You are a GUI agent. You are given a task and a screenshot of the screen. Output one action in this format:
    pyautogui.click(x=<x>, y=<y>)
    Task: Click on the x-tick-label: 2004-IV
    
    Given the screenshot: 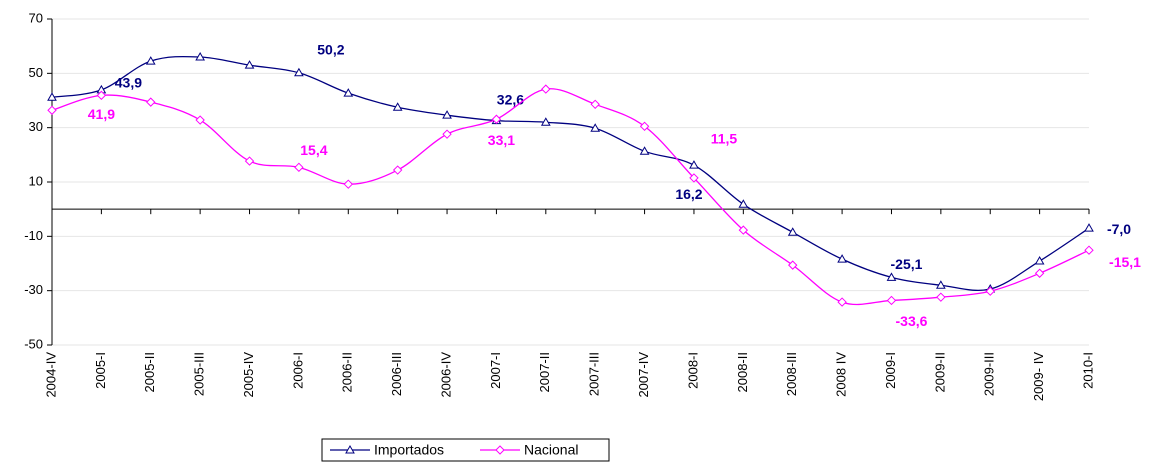 What is the action you would take?
    pyautogui.click(x=50, y=375)
    